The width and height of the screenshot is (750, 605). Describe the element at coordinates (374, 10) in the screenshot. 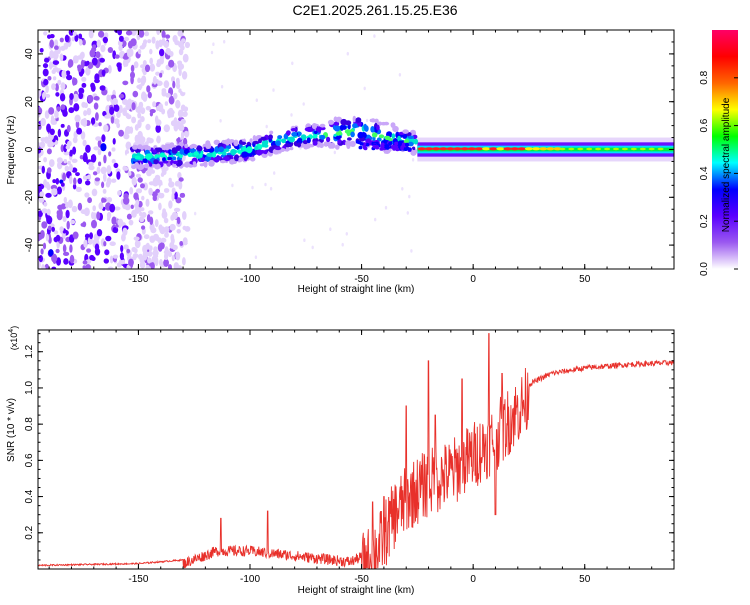

I see `figure-title: C2E1.2025.261.15.25.E36` at that location.